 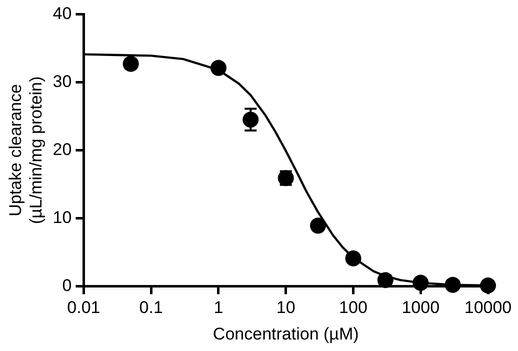 I want to click on x-tick-label: 1000, so click(x=421, y=308).